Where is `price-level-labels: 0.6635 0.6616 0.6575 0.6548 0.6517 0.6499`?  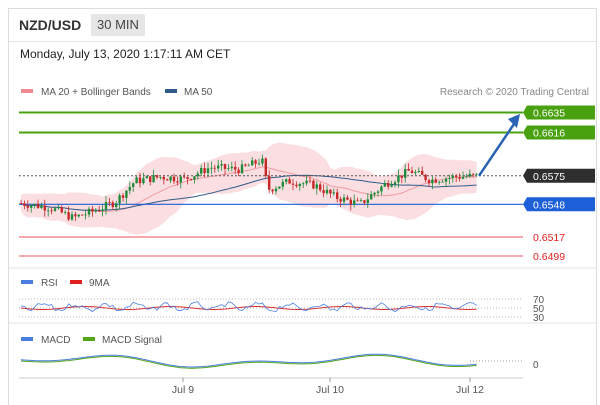 price-level-labels: 0.6635 0.6616 0.6575 0.6548 0.6517 0.6499 is located at coordinates (559, 184).